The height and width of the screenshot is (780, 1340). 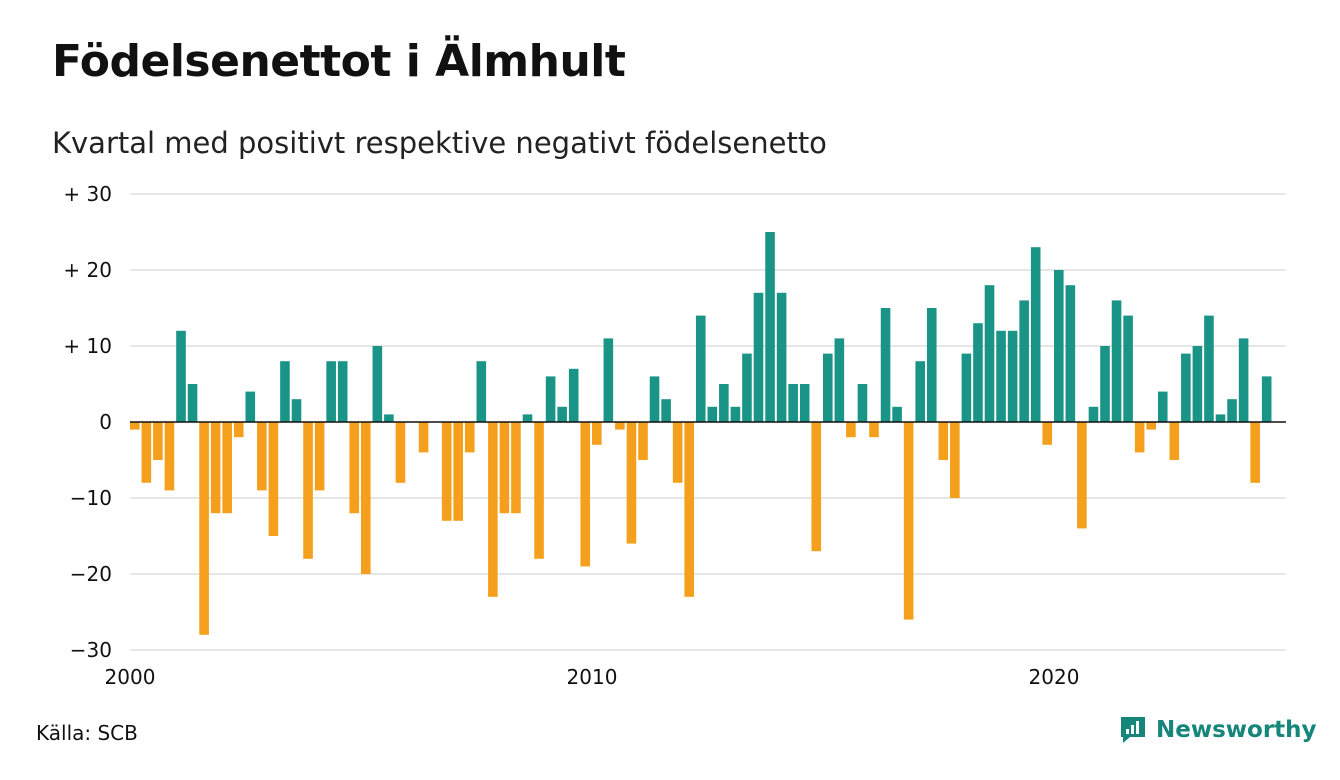 What do you see at coordinates (91, 650) in the screenshot?
I see `y-tick-label: −30` at bounding box center [91, 650].